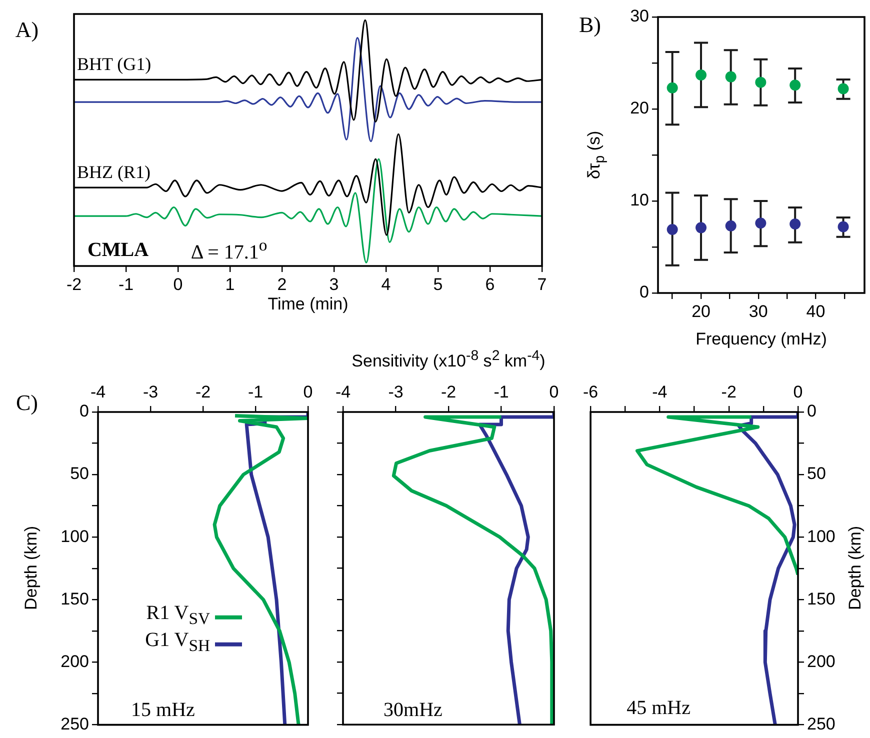 The height and width of the screenshot is (738, 870). I want to click on annotation: 15 mHz, so click(163, 710).